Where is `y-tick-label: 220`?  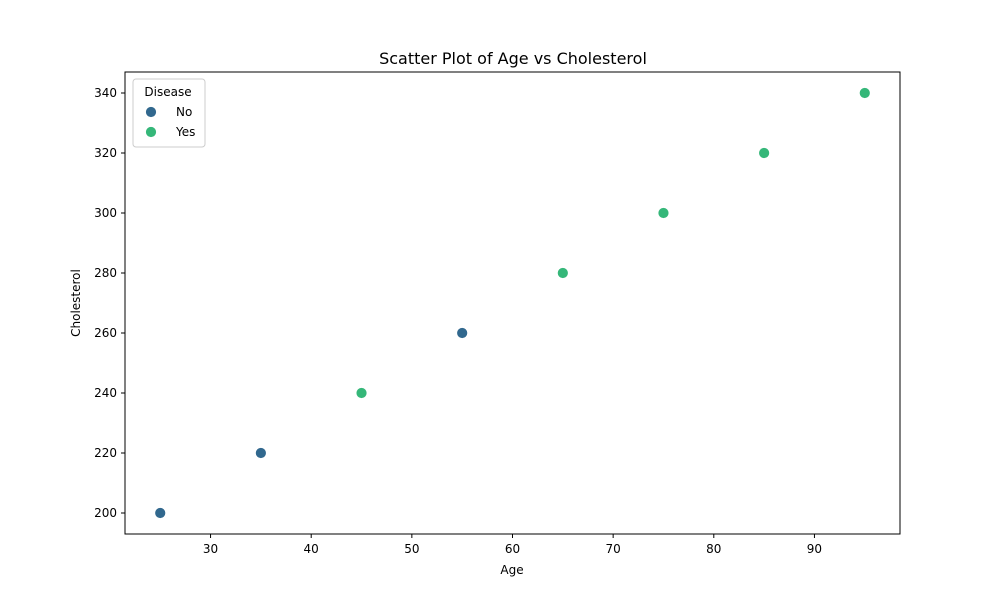
y-tick-label: 220 is located at coordinates (105, 453).